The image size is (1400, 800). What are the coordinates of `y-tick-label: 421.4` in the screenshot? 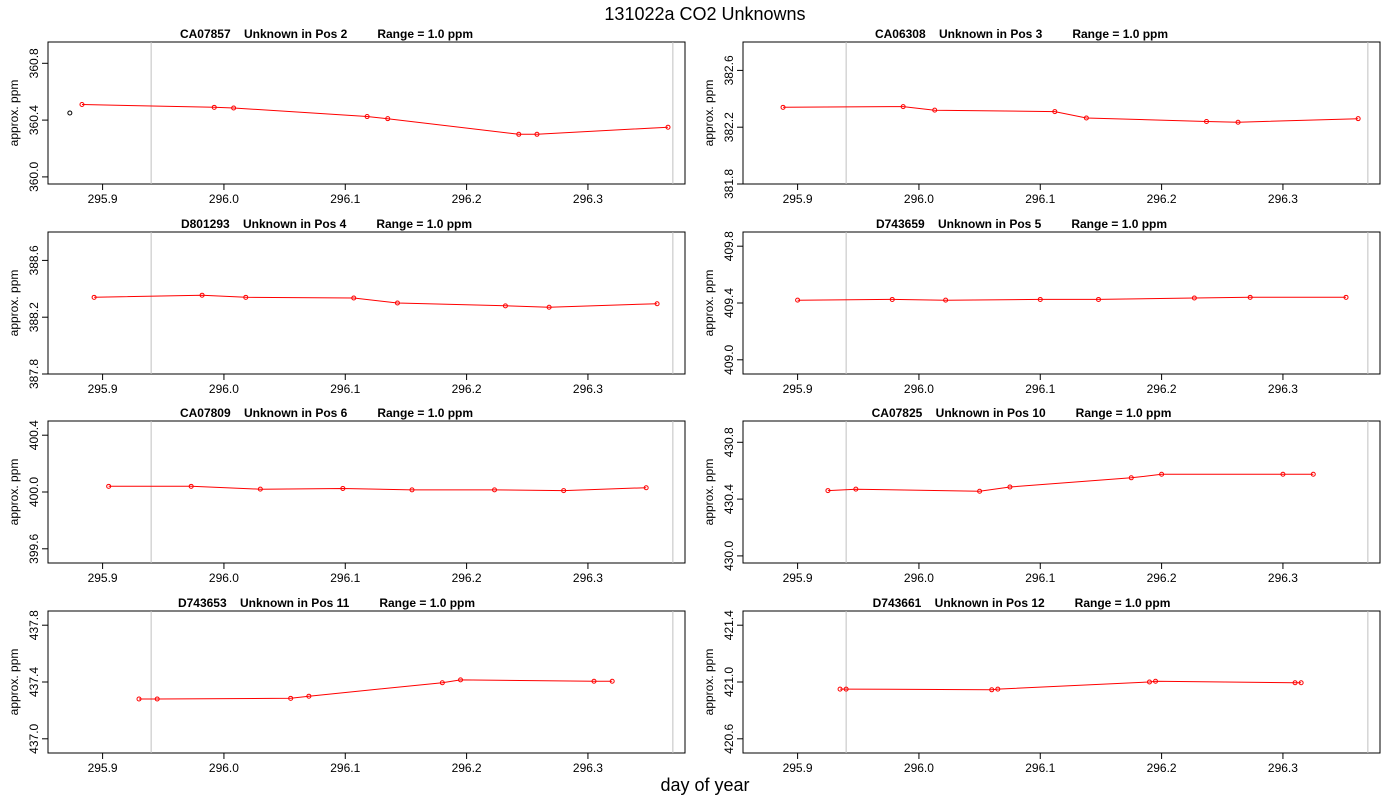 It's located at (729, 625).